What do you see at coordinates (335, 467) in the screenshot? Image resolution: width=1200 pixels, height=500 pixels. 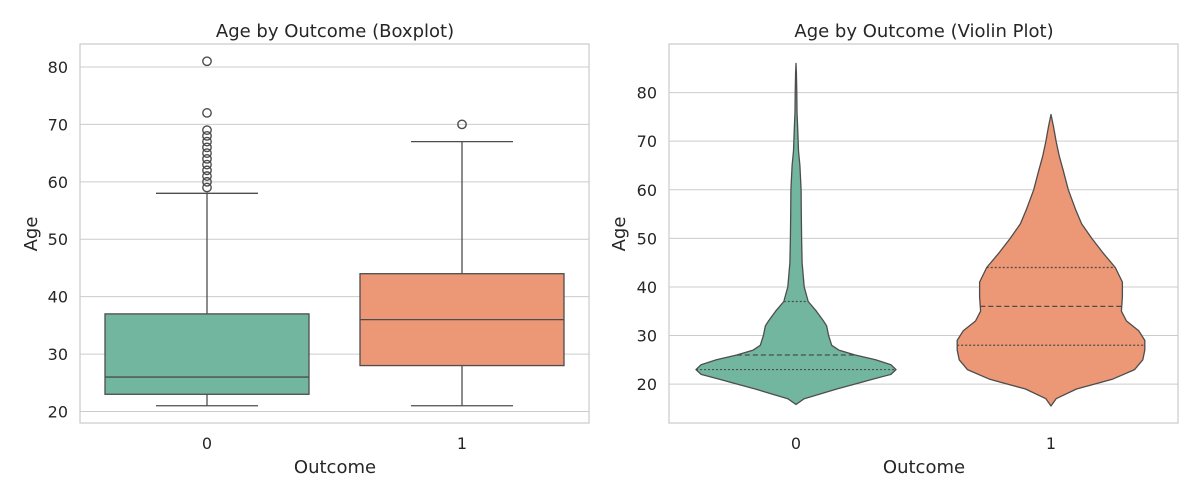 I see `boxplot-x-label: Outcome` at bounding box center [335, 467].